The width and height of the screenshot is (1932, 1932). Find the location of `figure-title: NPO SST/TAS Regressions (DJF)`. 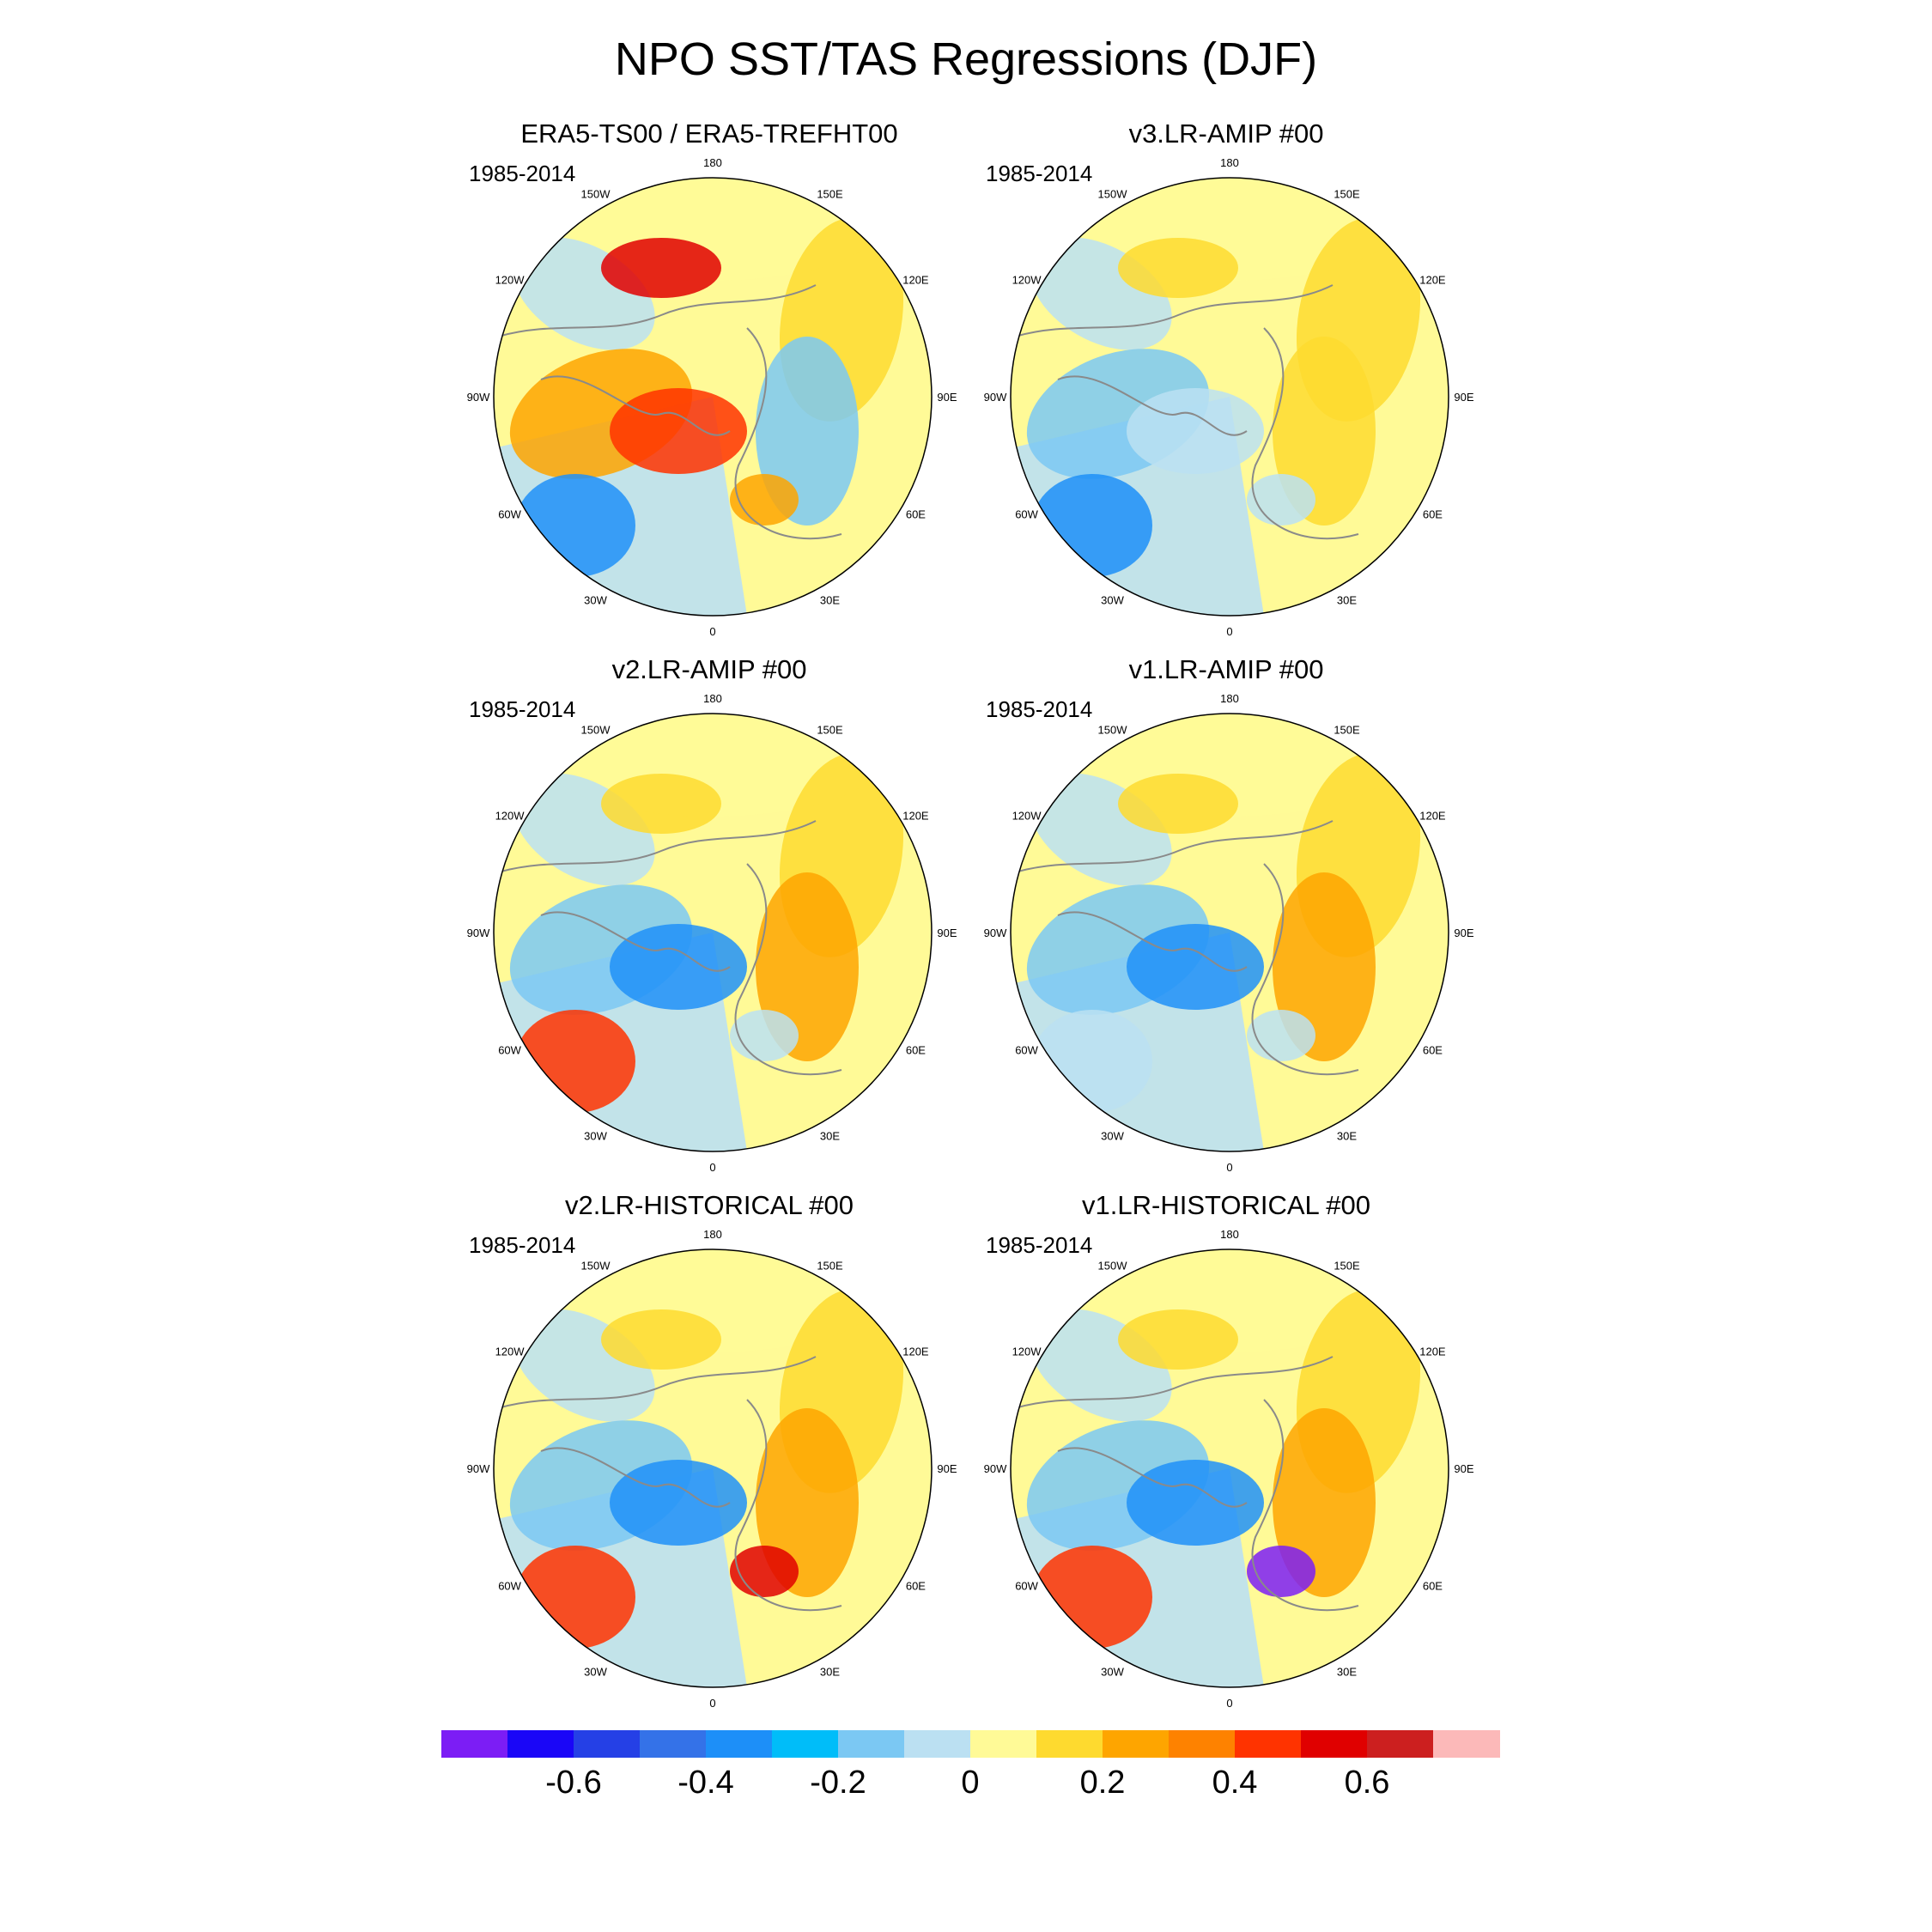

figure-title: NPO SST/TAS Regressions (DJF) is located at coordinates (966, 59).